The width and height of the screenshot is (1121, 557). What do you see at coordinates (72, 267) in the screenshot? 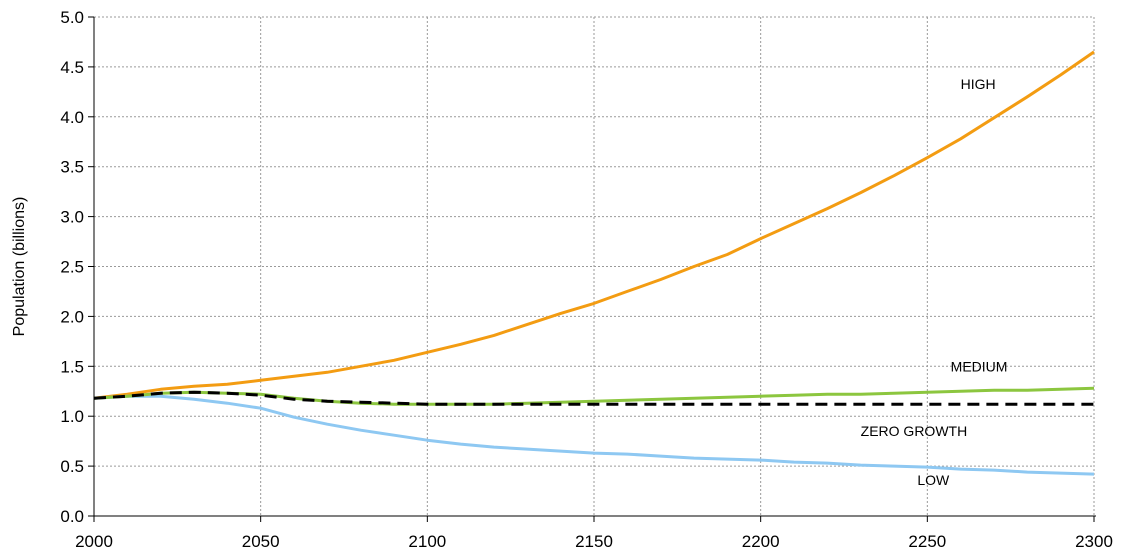
I see `y-tick-label: 2.5` at bounding box center [72, 267].